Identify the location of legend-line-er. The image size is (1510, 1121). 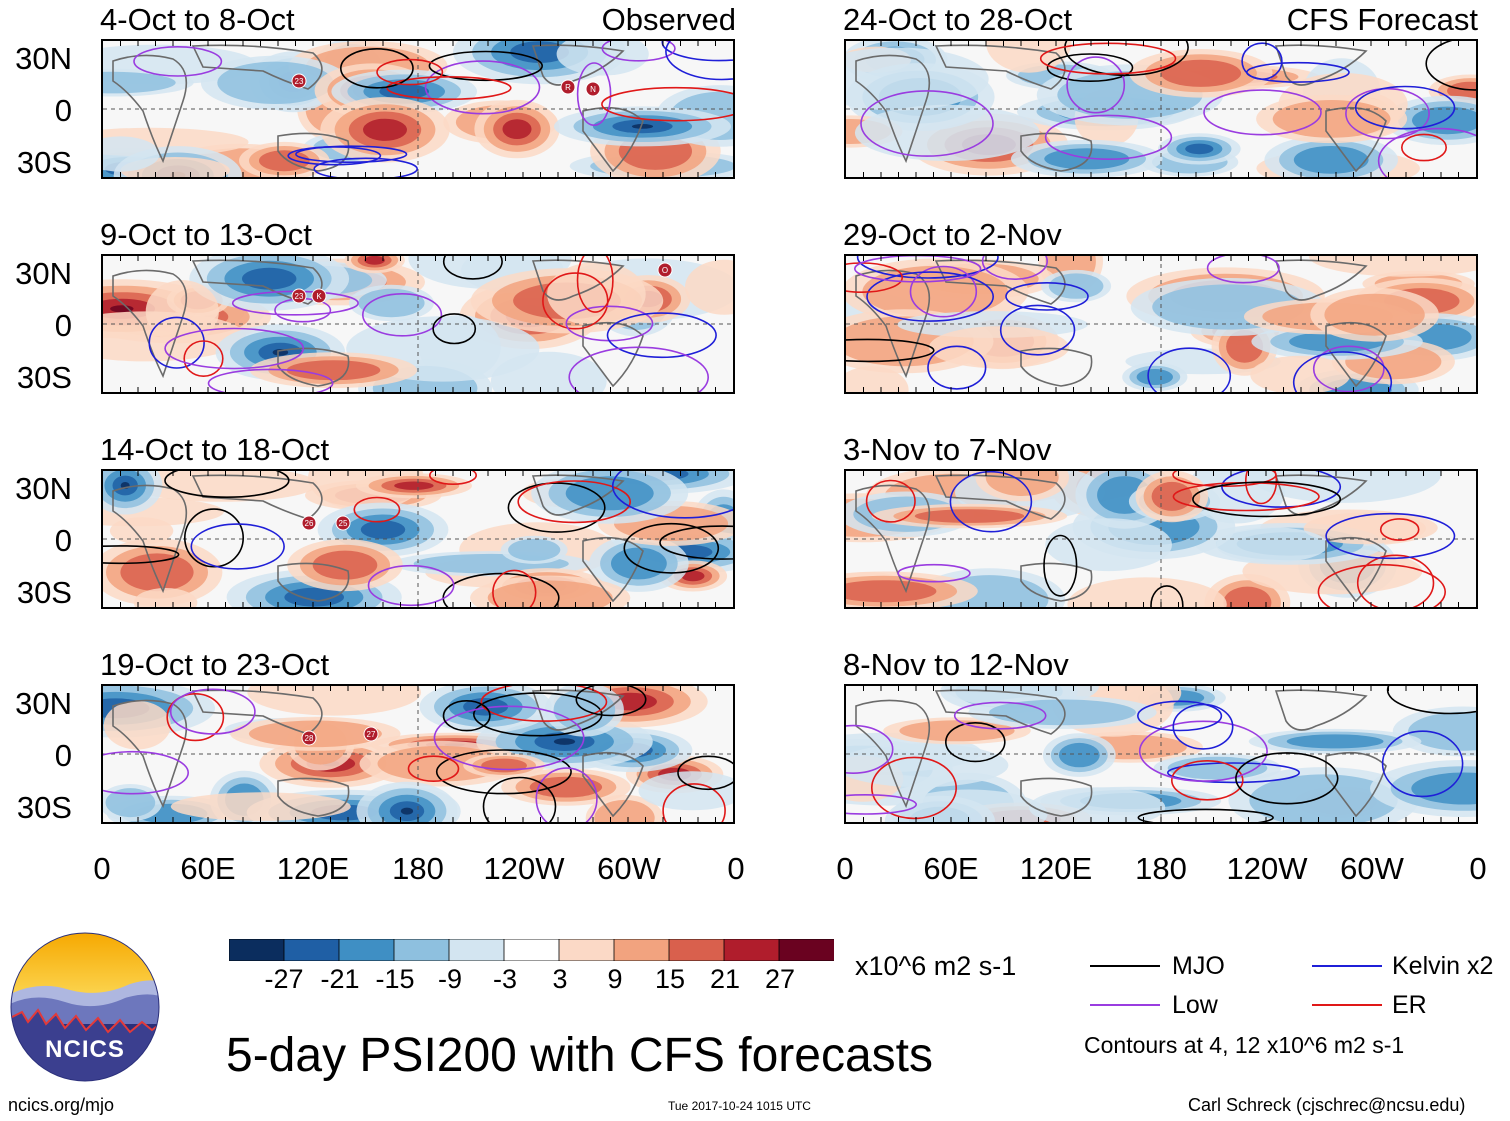
(1347, 1005).